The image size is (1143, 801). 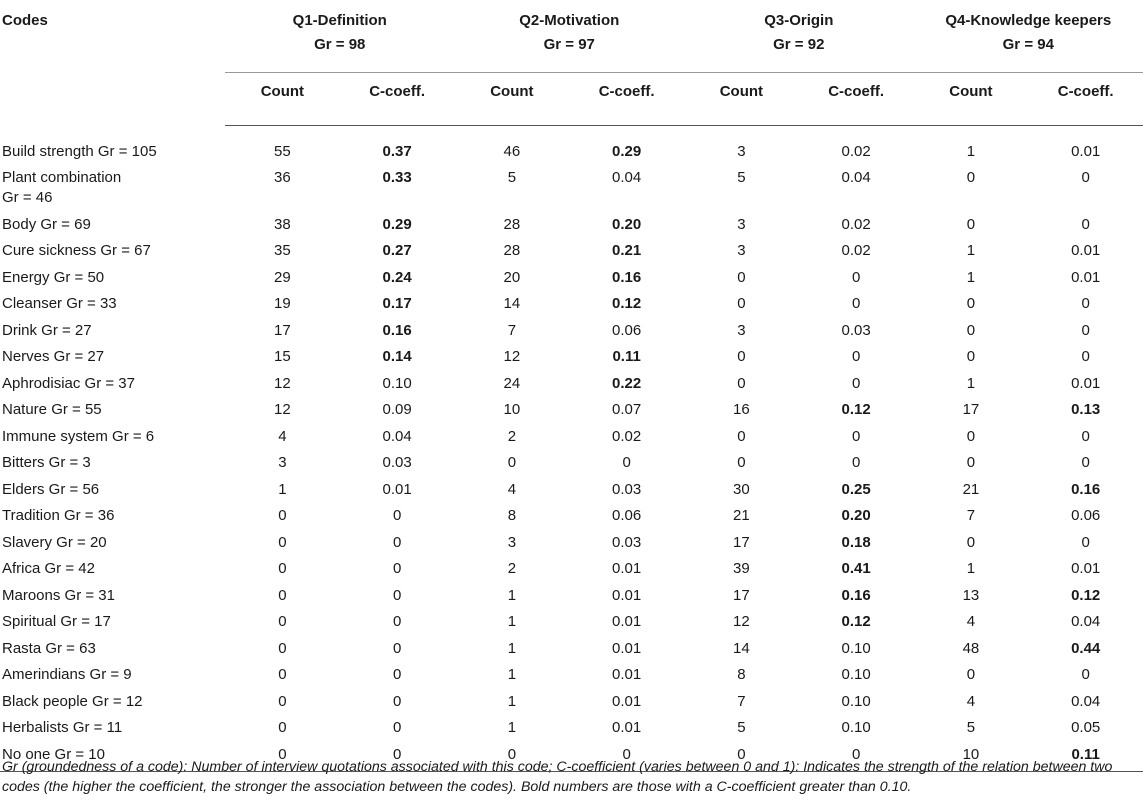 What do you see at coordinates (569, 52) in the screenshot?
I see `question-gr-q2: Gr = 97` at bounding box center [569, 52].